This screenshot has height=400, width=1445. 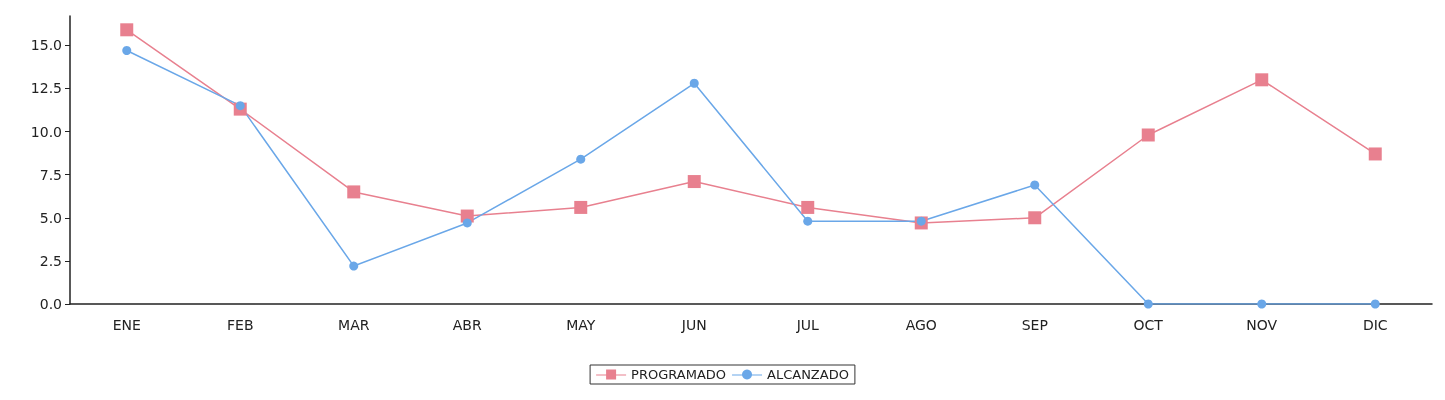 I want to click on y-tick-label: 10.0, so click(x=46, y=131).